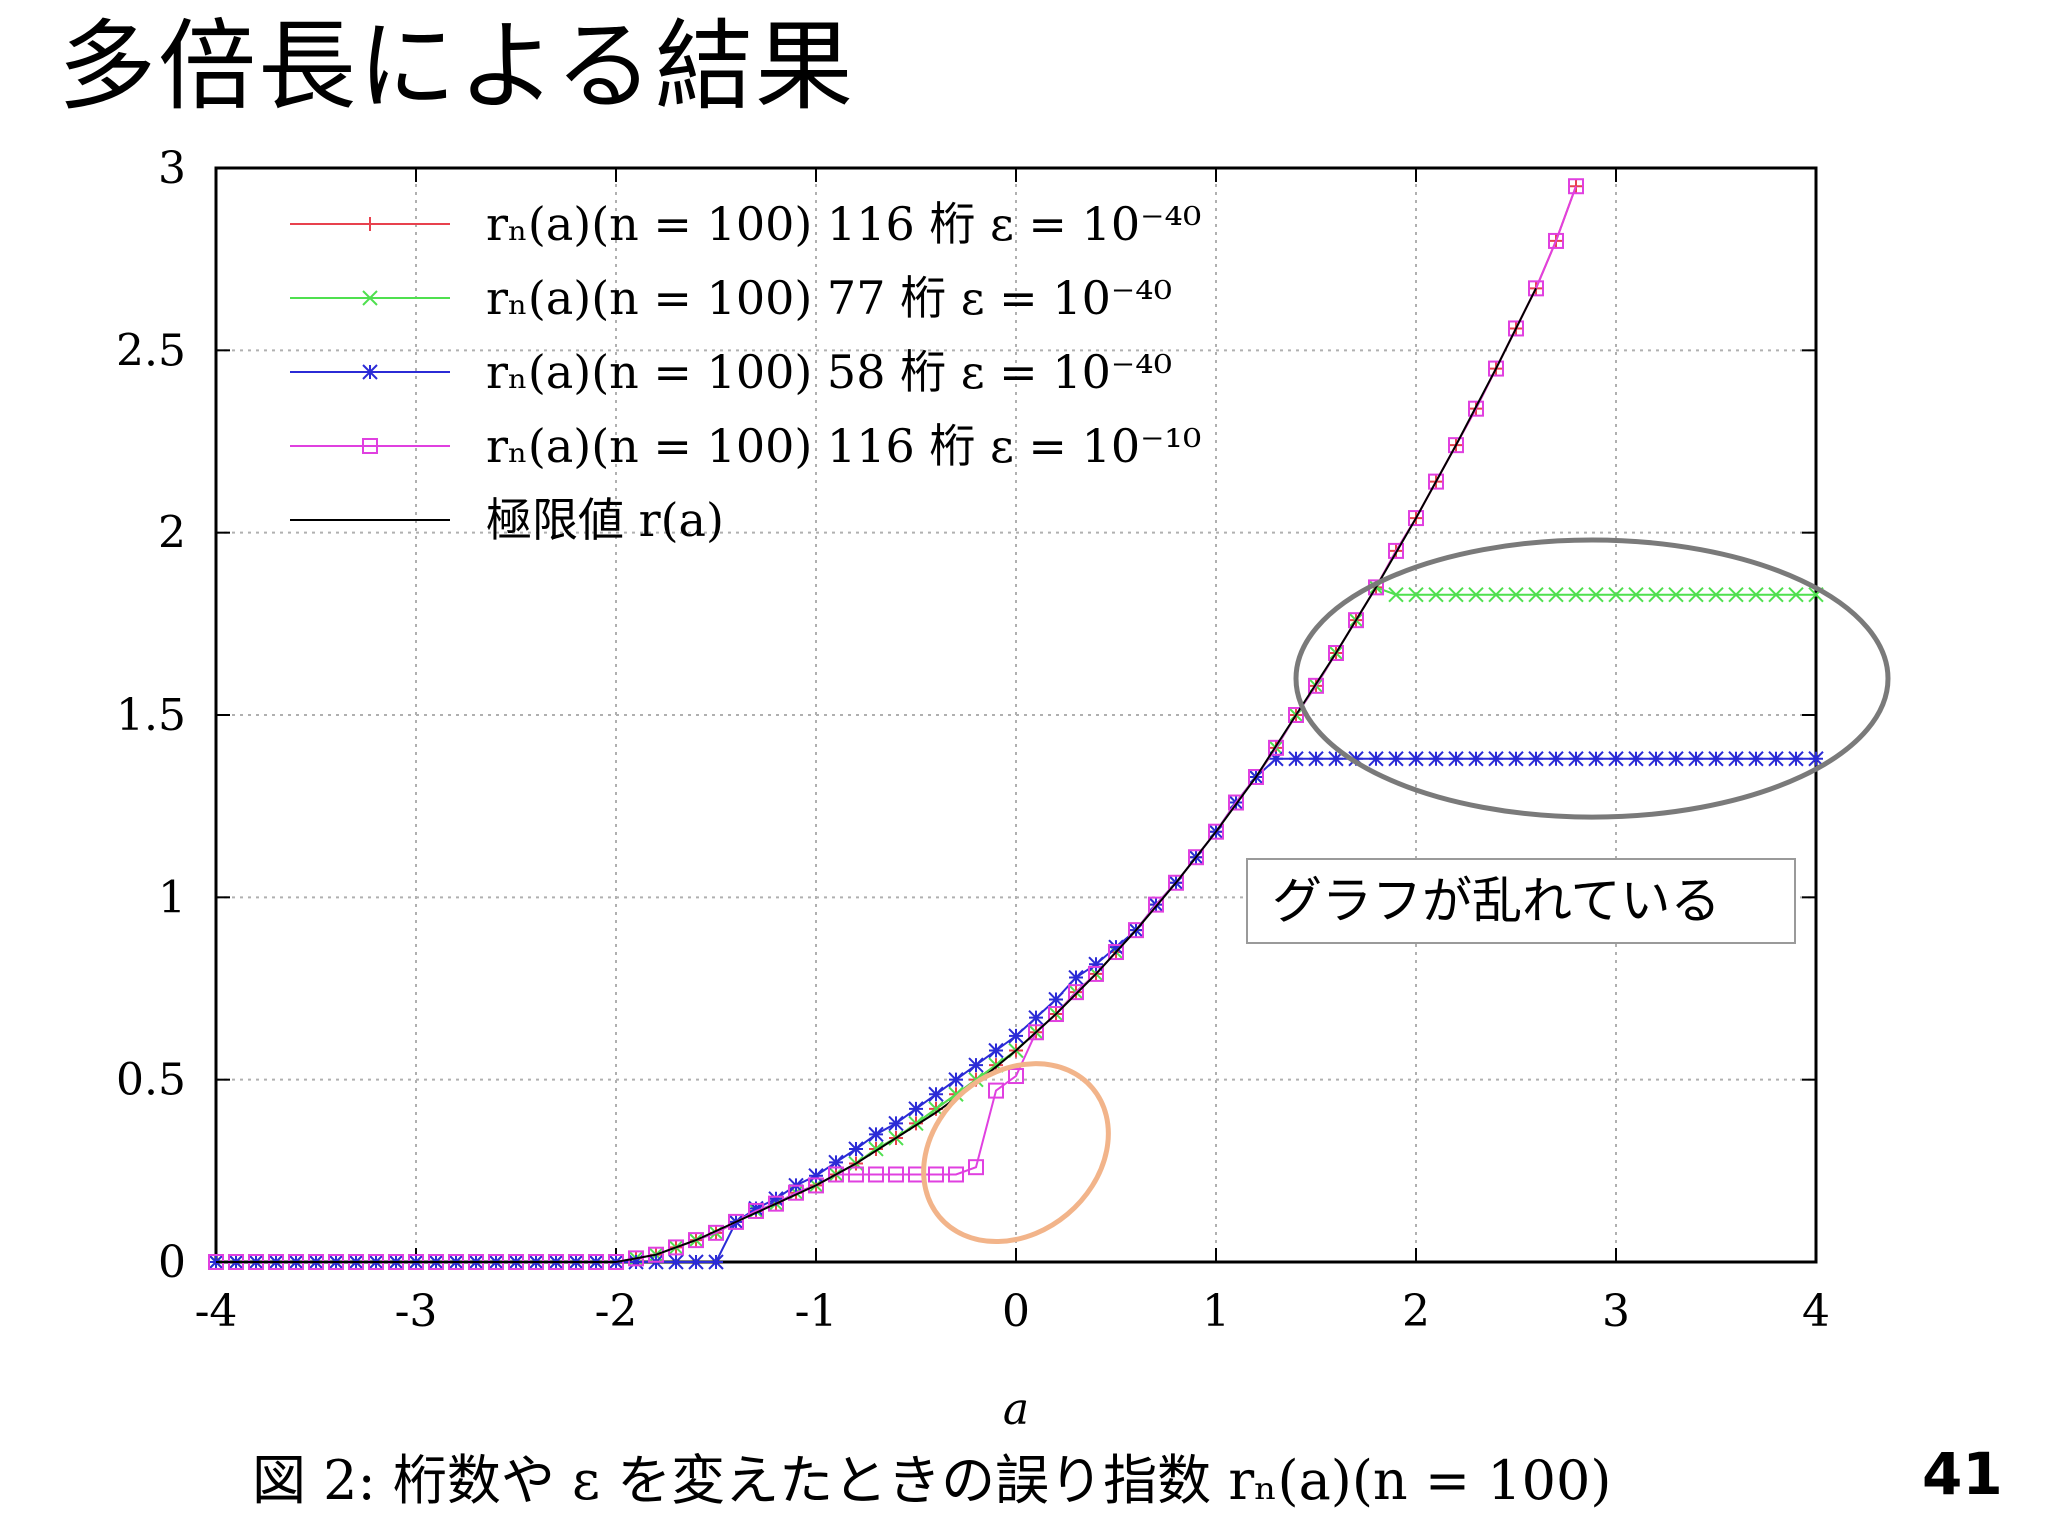  What do you see at coordinates (731, 372) in the screenshot?
I see `legend-entry-3: rₙ(a)(n = 100) 58 桁 ε = 10⁻⁴⁰` at bounding box center [731, 372].